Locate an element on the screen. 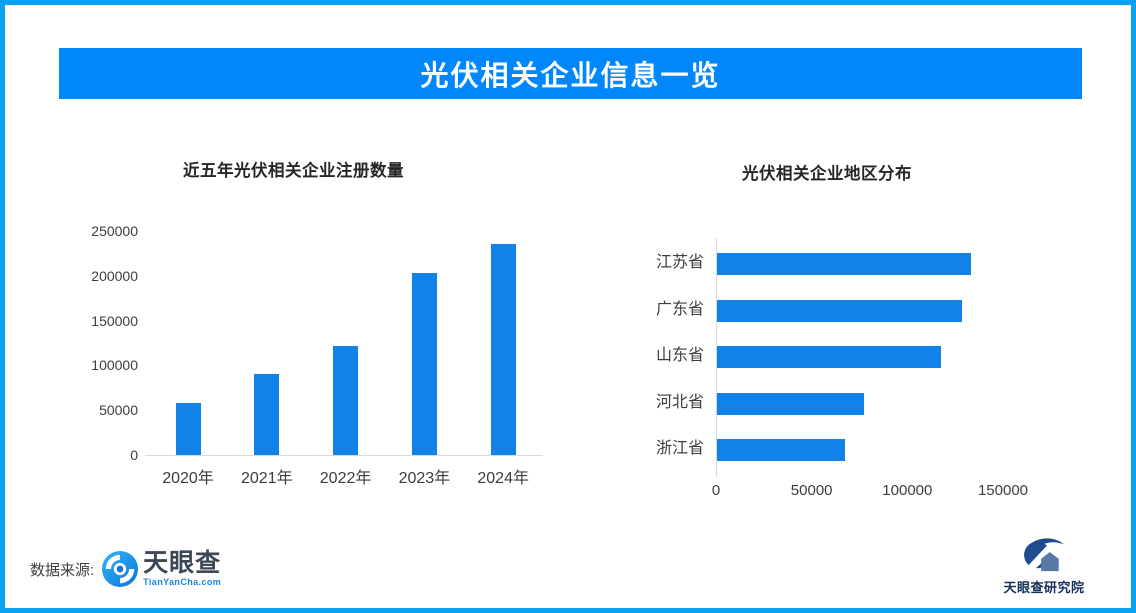  research-institute-logo: 天眼查研究院 is located at coordinates (1044, 565).